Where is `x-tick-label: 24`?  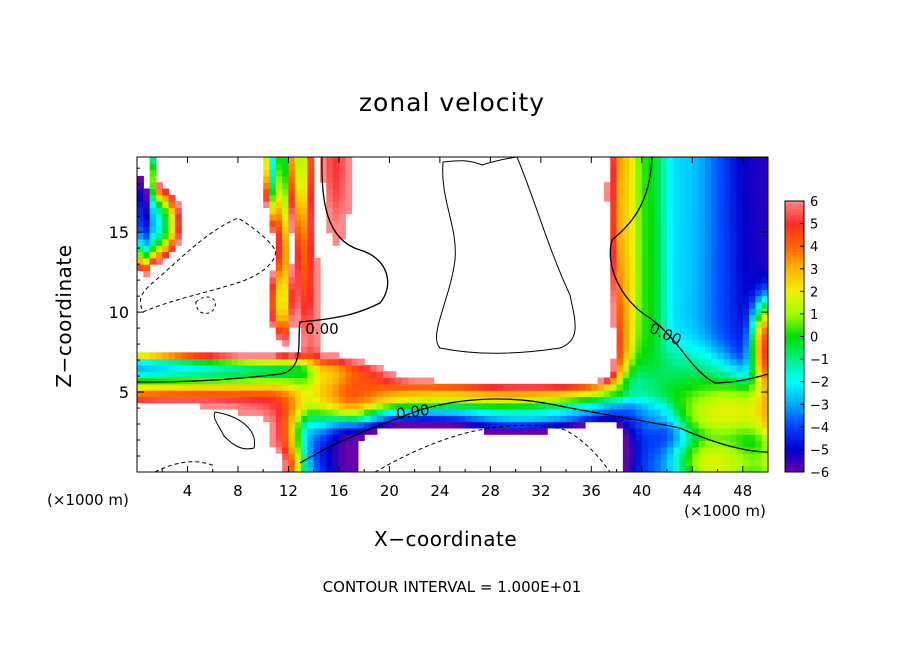
x-tick-label: 24 is located at coordinates (439, 491).